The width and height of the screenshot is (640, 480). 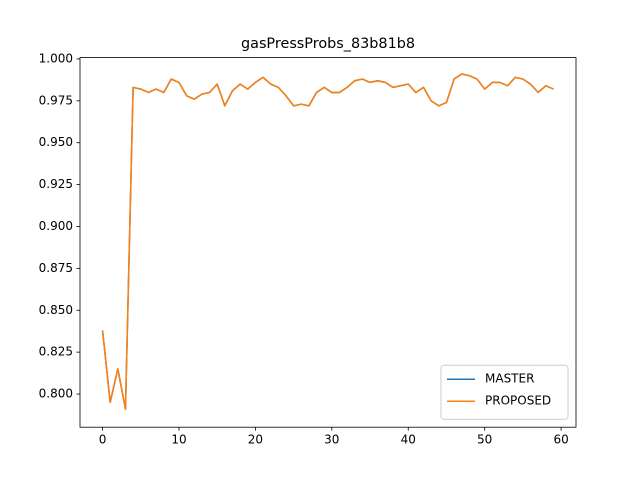 I want to click on y-tick-label: 0.950, so click(x=56, y=142).